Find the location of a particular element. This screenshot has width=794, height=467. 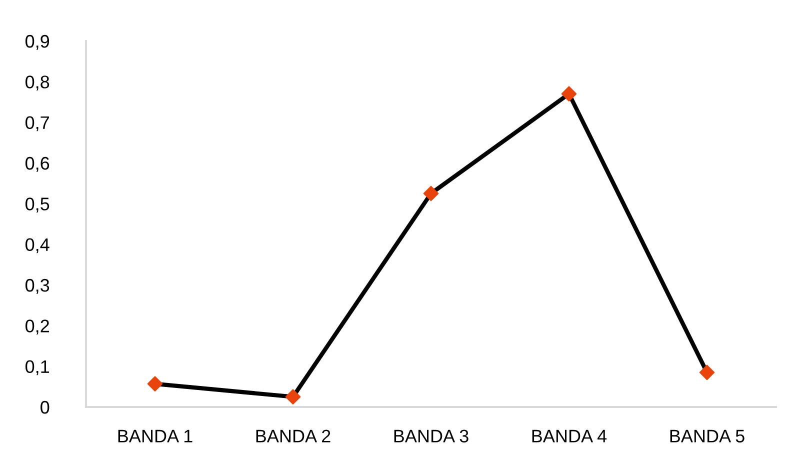

y-tick-label: 0,2 is located at coordinates (37, 327).